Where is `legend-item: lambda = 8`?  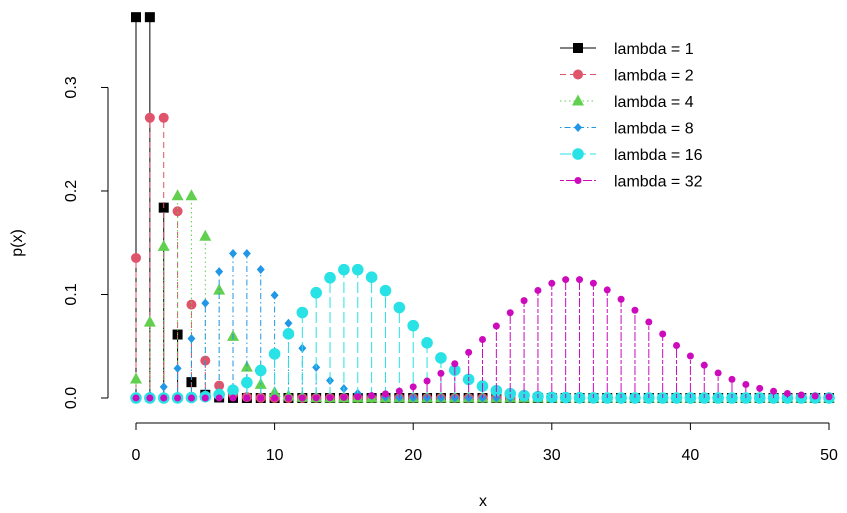 legend-item: lambda = 8 is located at coordinates (627, 129).